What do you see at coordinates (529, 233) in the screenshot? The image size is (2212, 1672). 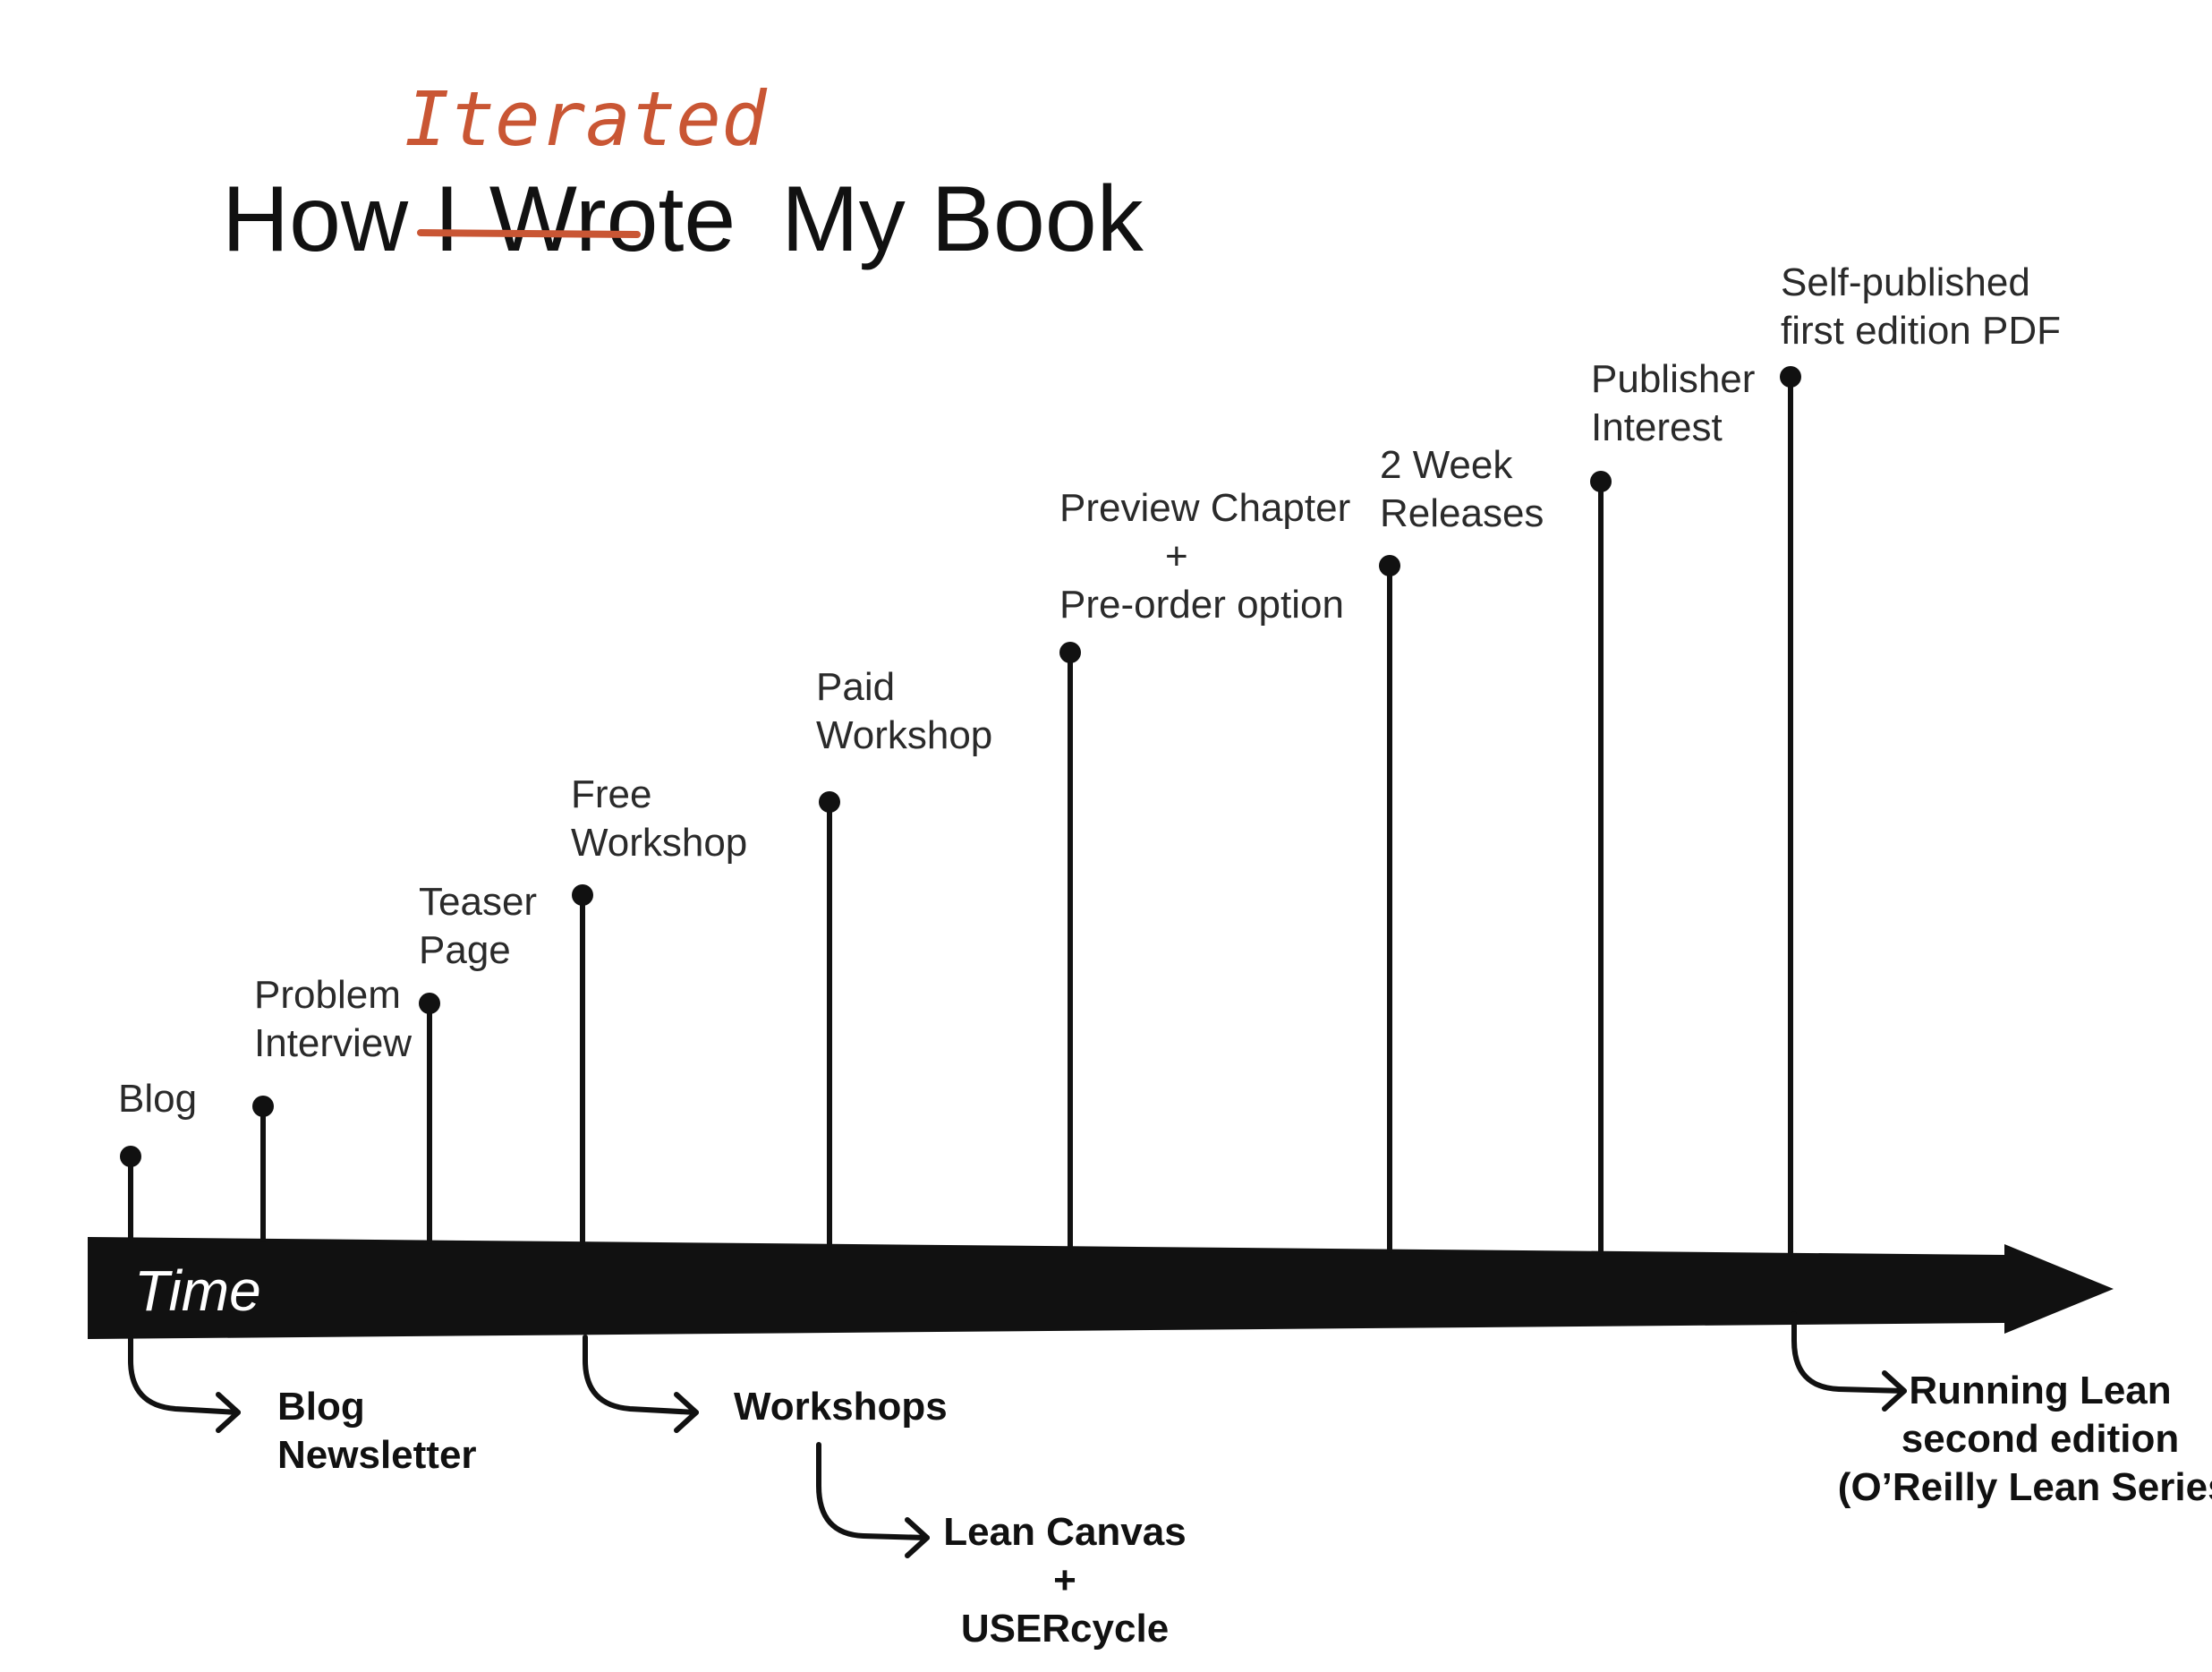 I see `strike-through-line` at bounding box center [529, 233].